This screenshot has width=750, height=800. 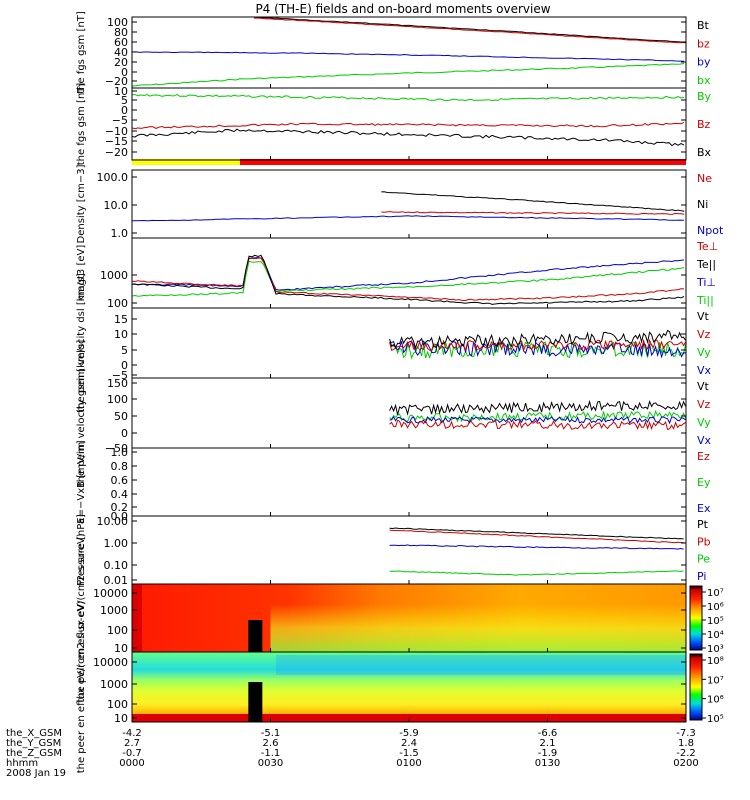 I want to click on x-annotation-value: -5.9, so click(x=409, y=733).